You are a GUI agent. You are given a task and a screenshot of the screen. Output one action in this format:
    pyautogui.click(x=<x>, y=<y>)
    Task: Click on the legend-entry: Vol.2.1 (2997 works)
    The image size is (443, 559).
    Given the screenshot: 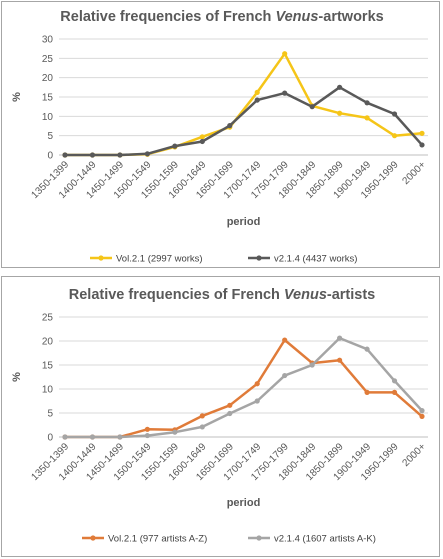 What is the action you would take?
    pyautogui.click(x=159, y=259)
    